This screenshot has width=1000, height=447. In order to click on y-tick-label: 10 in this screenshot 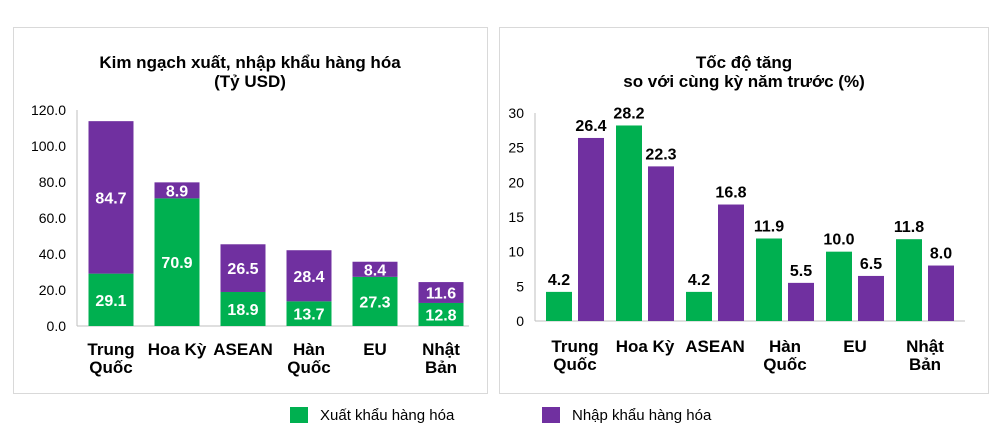, I will do `click(516, 252)`.